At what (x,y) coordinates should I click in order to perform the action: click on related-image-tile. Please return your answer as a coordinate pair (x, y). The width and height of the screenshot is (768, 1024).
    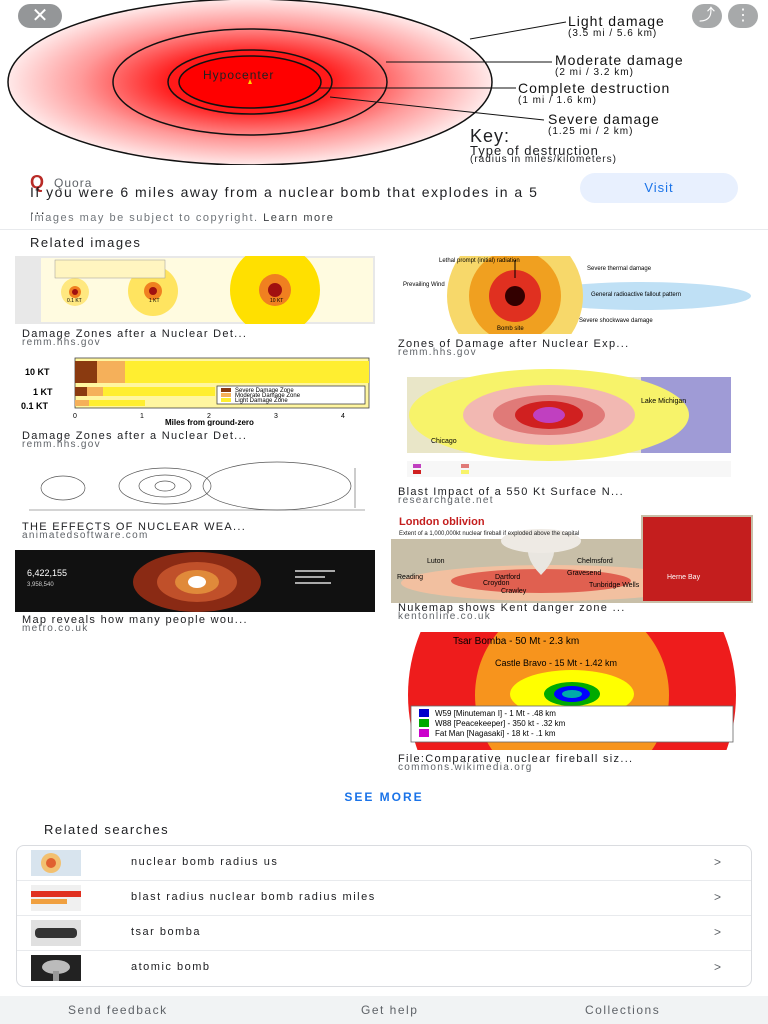
    Looking at the image, I should click on (195, 489).